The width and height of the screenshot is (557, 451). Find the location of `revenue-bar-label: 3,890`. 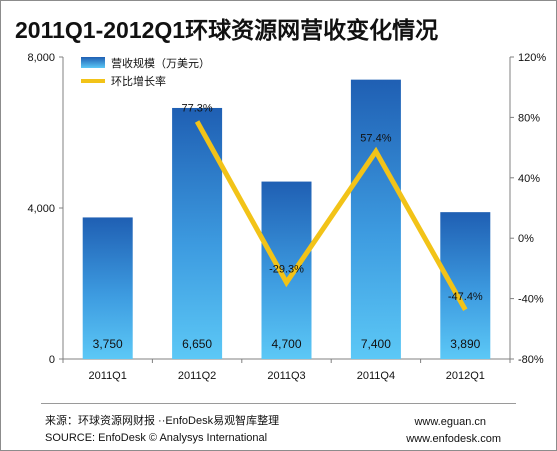

revenue-bar-label: 3,890 is located at coordinates (465, 344).